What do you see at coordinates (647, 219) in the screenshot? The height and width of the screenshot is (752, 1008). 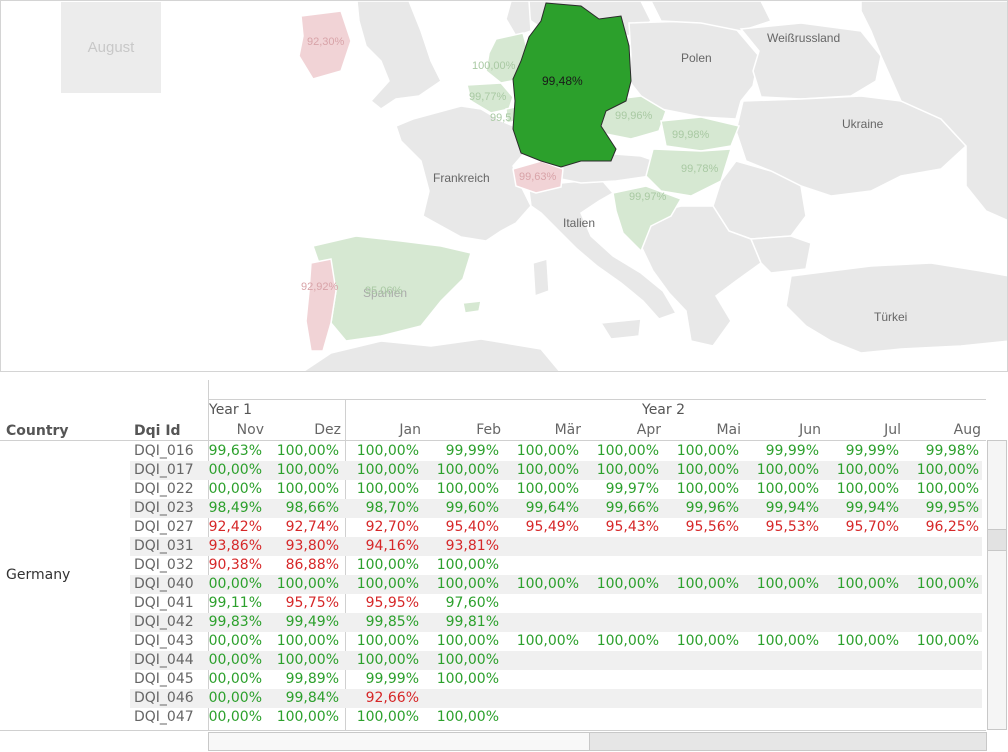 I see `map-region-croatia` at bounding box center [647, 219].